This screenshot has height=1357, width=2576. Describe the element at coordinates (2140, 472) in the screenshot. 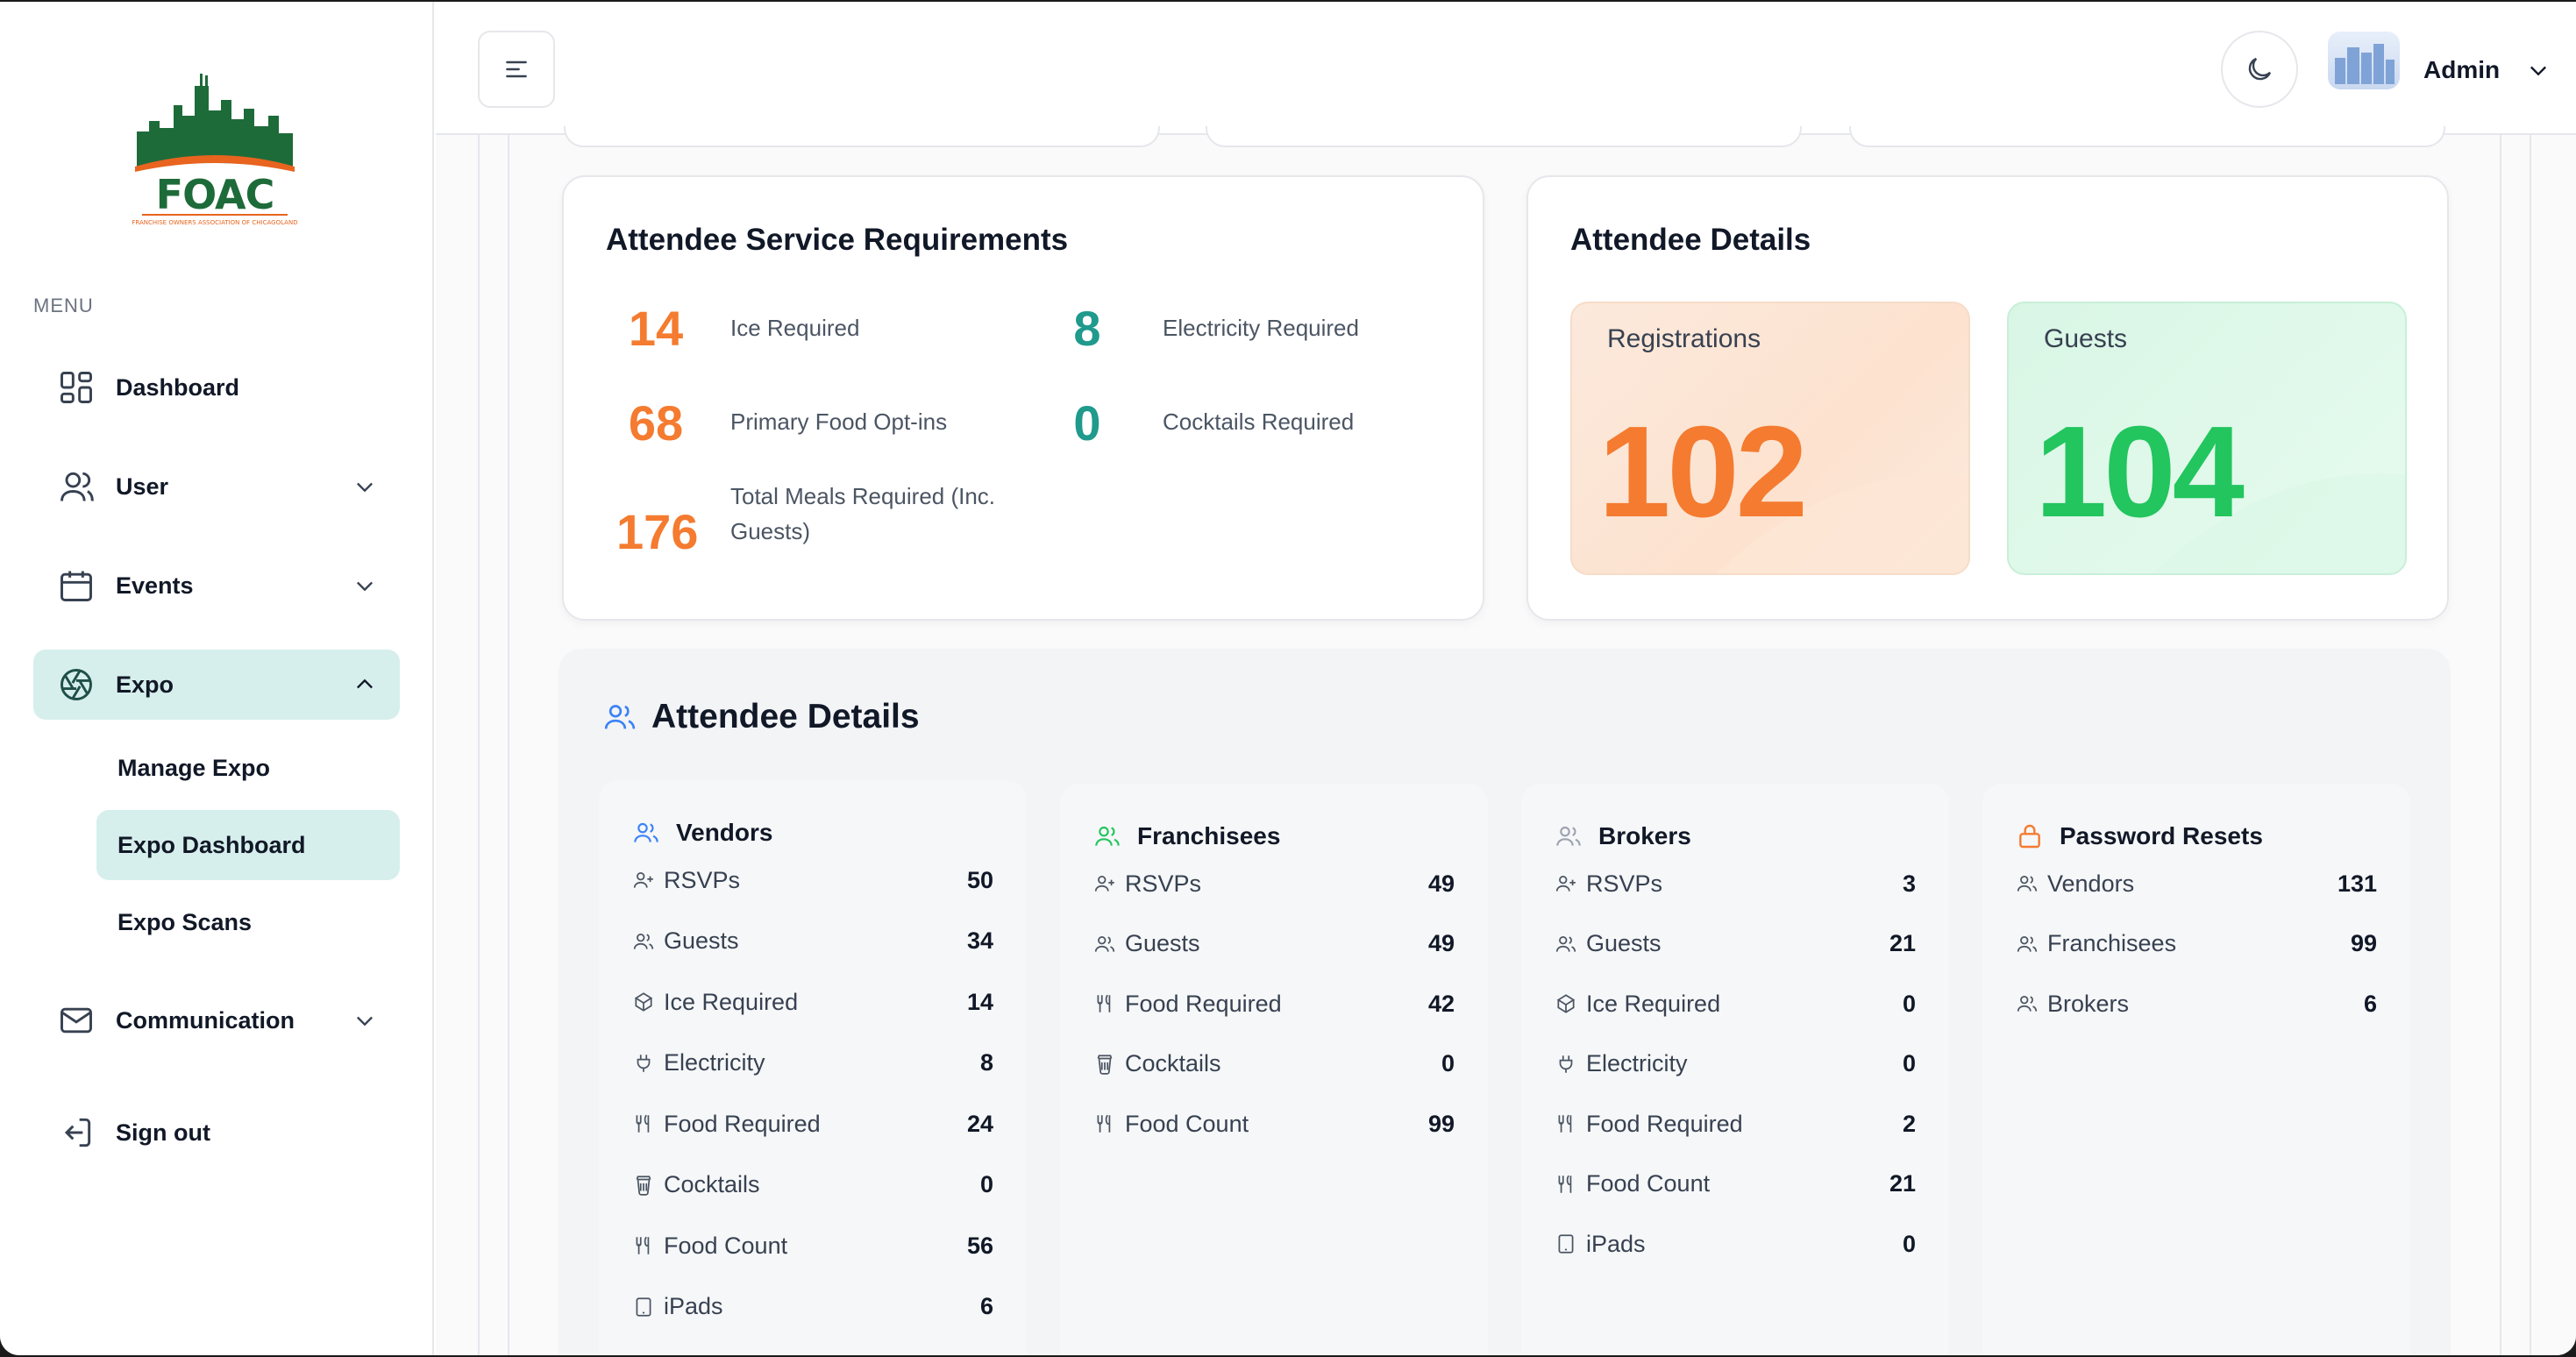

I see `guests-value: 104` at that location.